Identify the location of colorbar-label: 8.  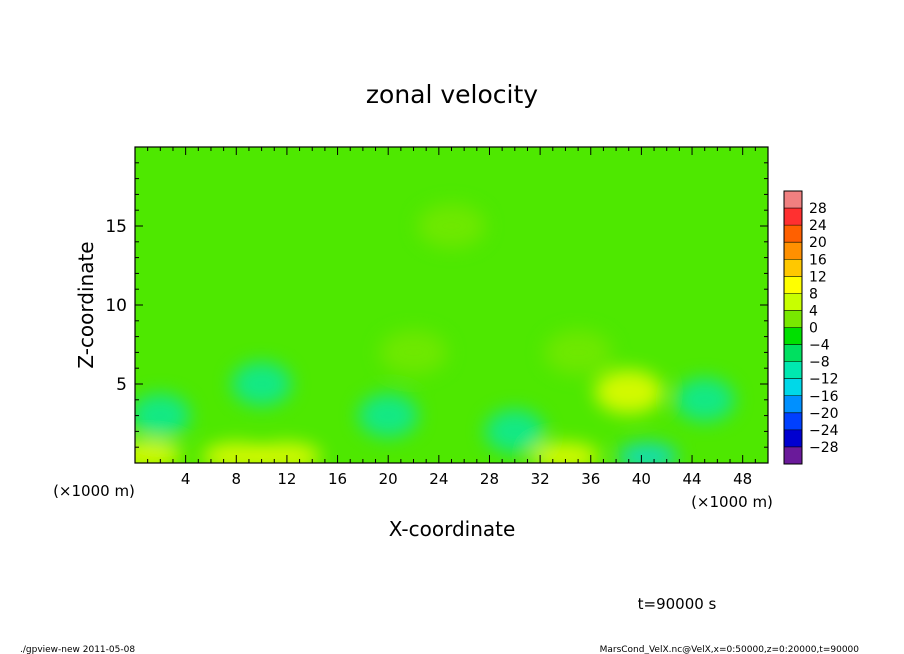
(813, 294).